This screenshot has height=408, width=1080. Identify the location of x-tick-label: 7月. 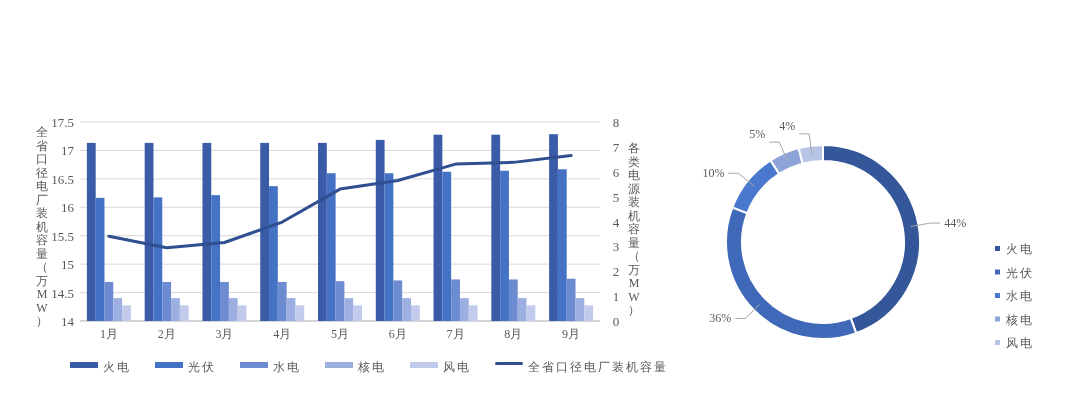
(455, 334).